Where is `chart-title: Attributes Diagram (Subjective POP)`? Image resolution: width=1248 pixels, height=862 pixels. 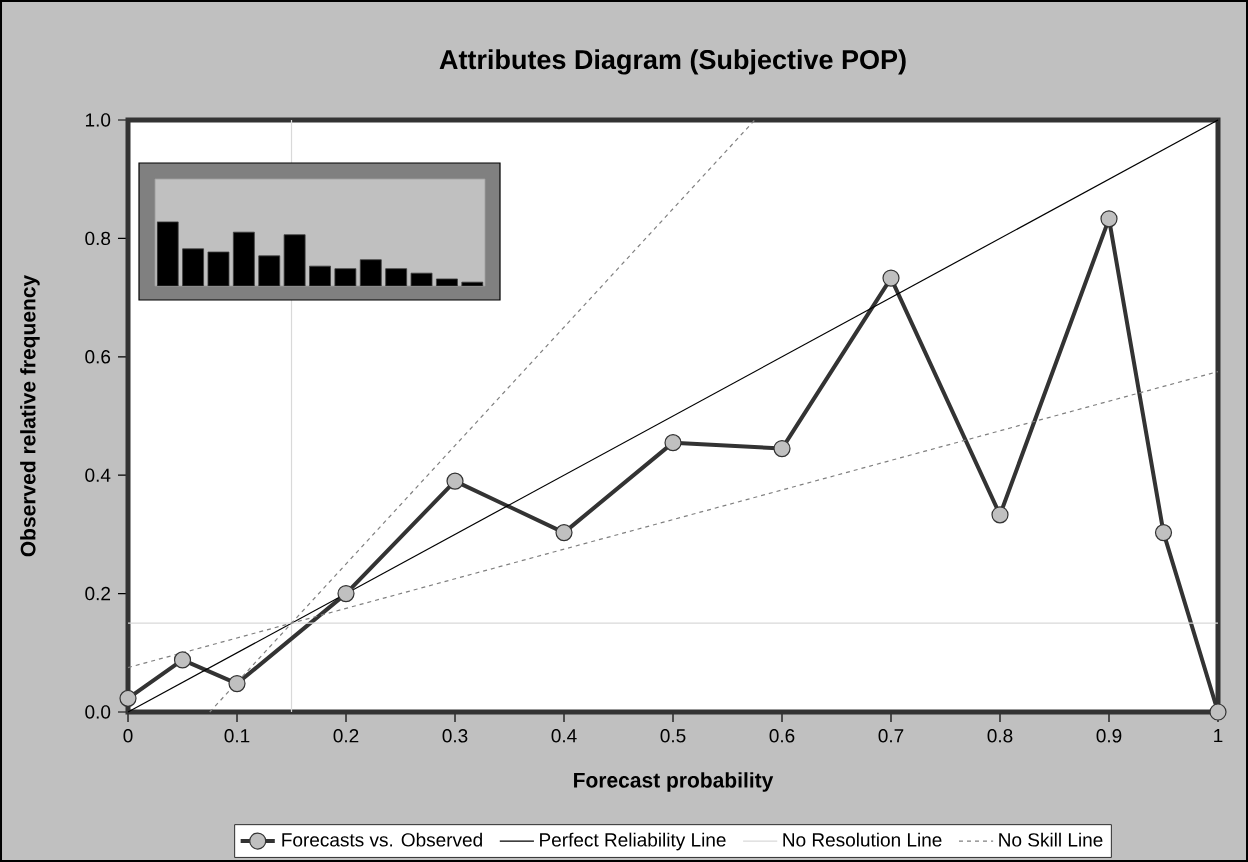 chart-title: Attributes Diagram (Subjective POP) is located at coordinates (672, 62).